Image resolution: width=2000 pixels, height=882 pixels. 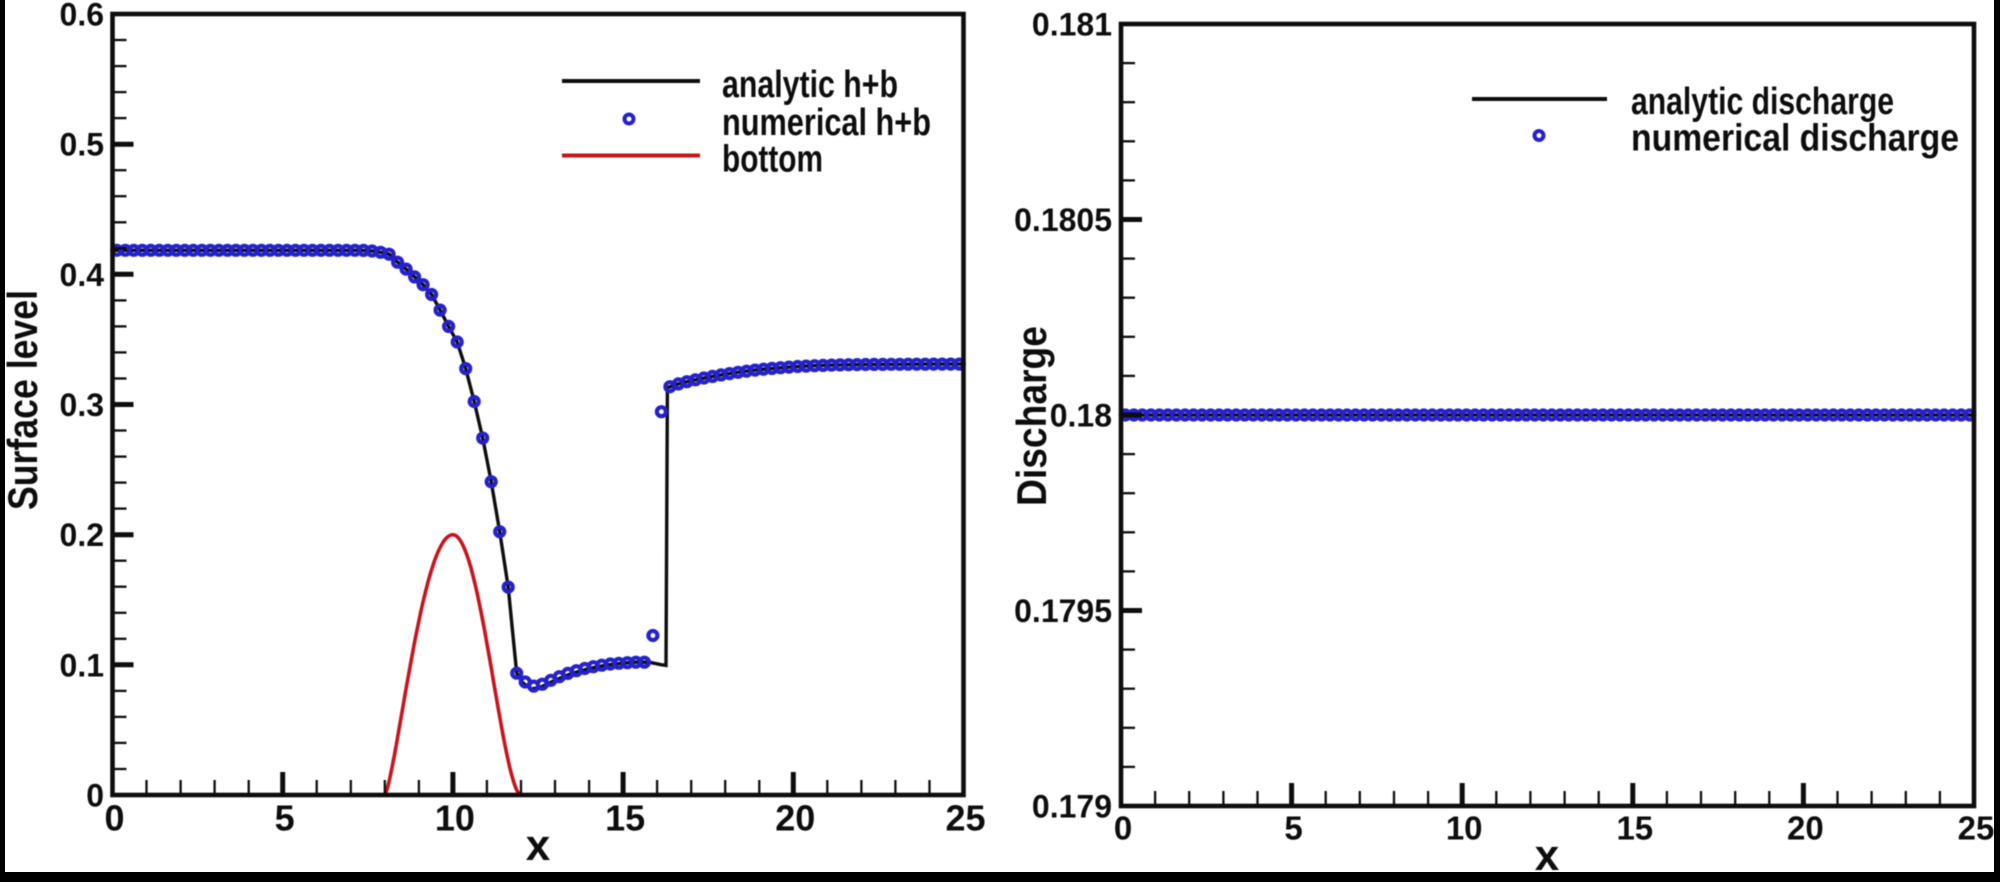 What do you see at coordinates (1795, 139) in the screenshot?
I see `svg-text: numerical discharge` at bounding box center [1795, 139].